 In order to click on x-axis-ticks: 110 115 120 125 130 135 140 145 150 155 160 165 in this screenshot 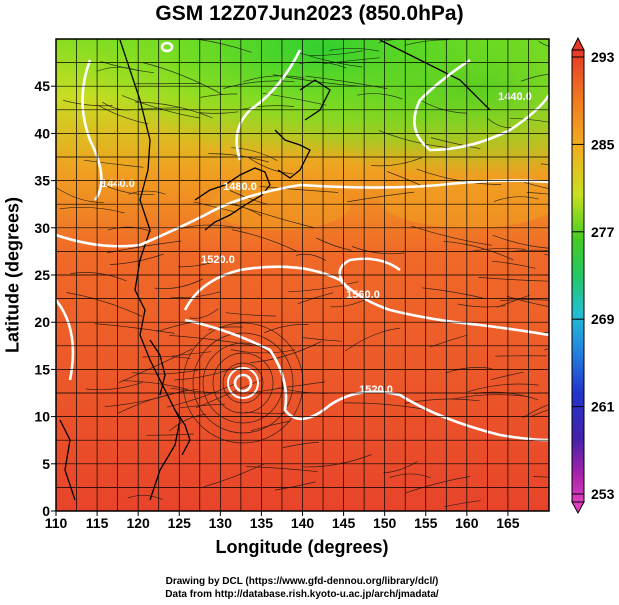, I will do `click(282, 521)`.